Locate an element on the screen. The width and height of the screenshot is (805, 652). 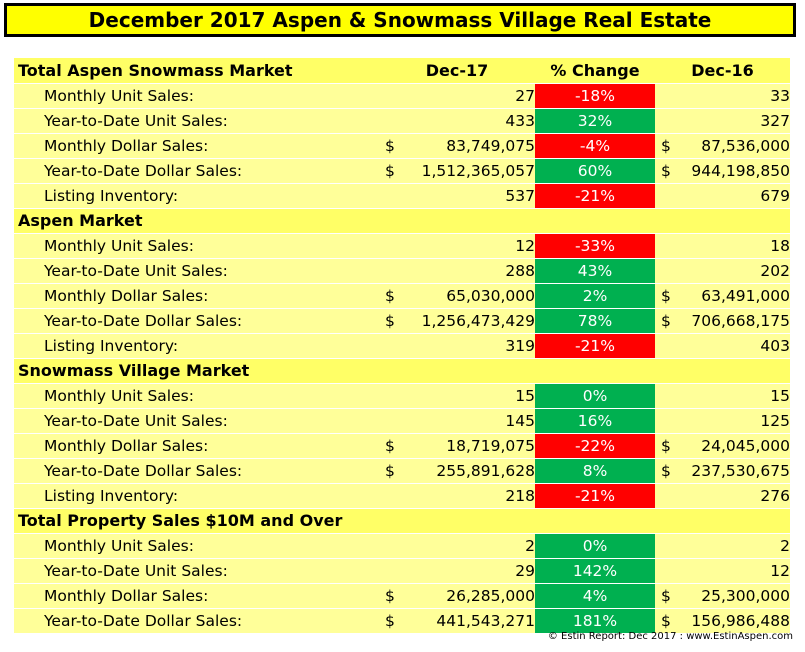
section-title: Total Property Sales $10M and Over is located at coordinates (196, 521).